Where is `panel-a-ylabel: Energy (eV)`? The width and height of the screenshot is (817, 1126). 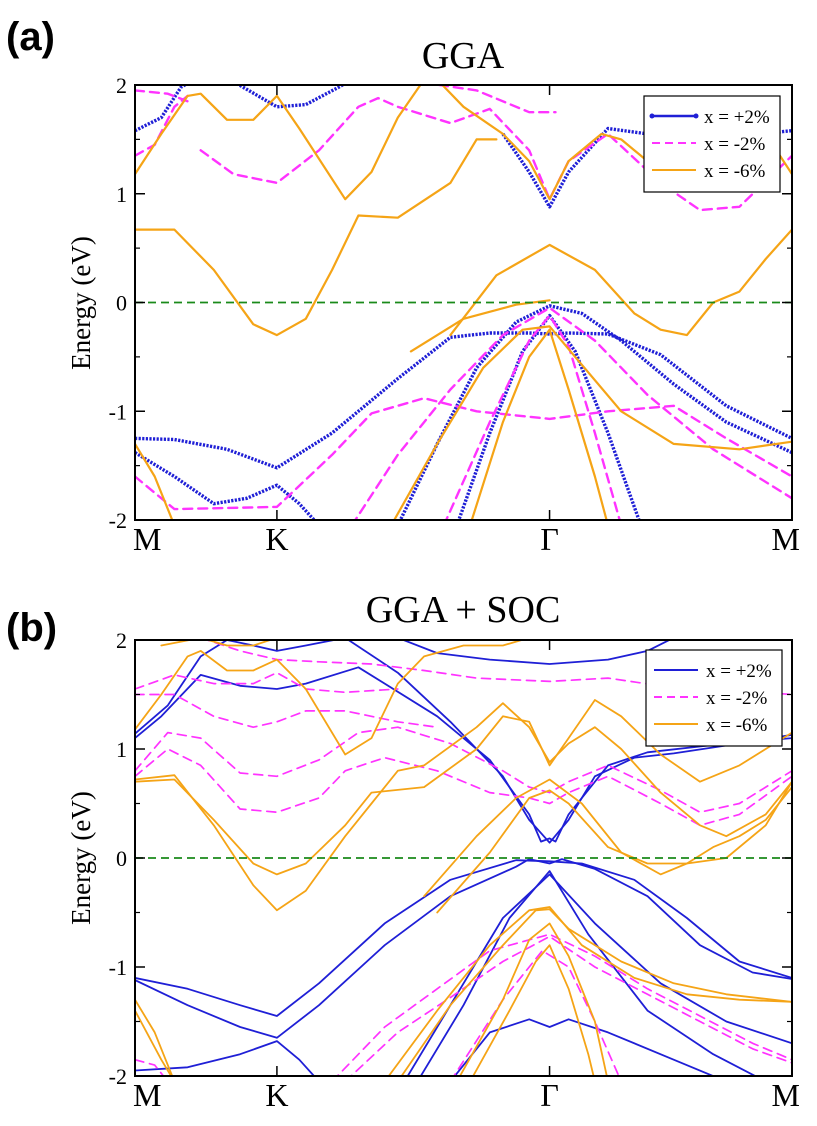
panel-a-ylabel: Energy (eV) is located at coordinates (81, 303).